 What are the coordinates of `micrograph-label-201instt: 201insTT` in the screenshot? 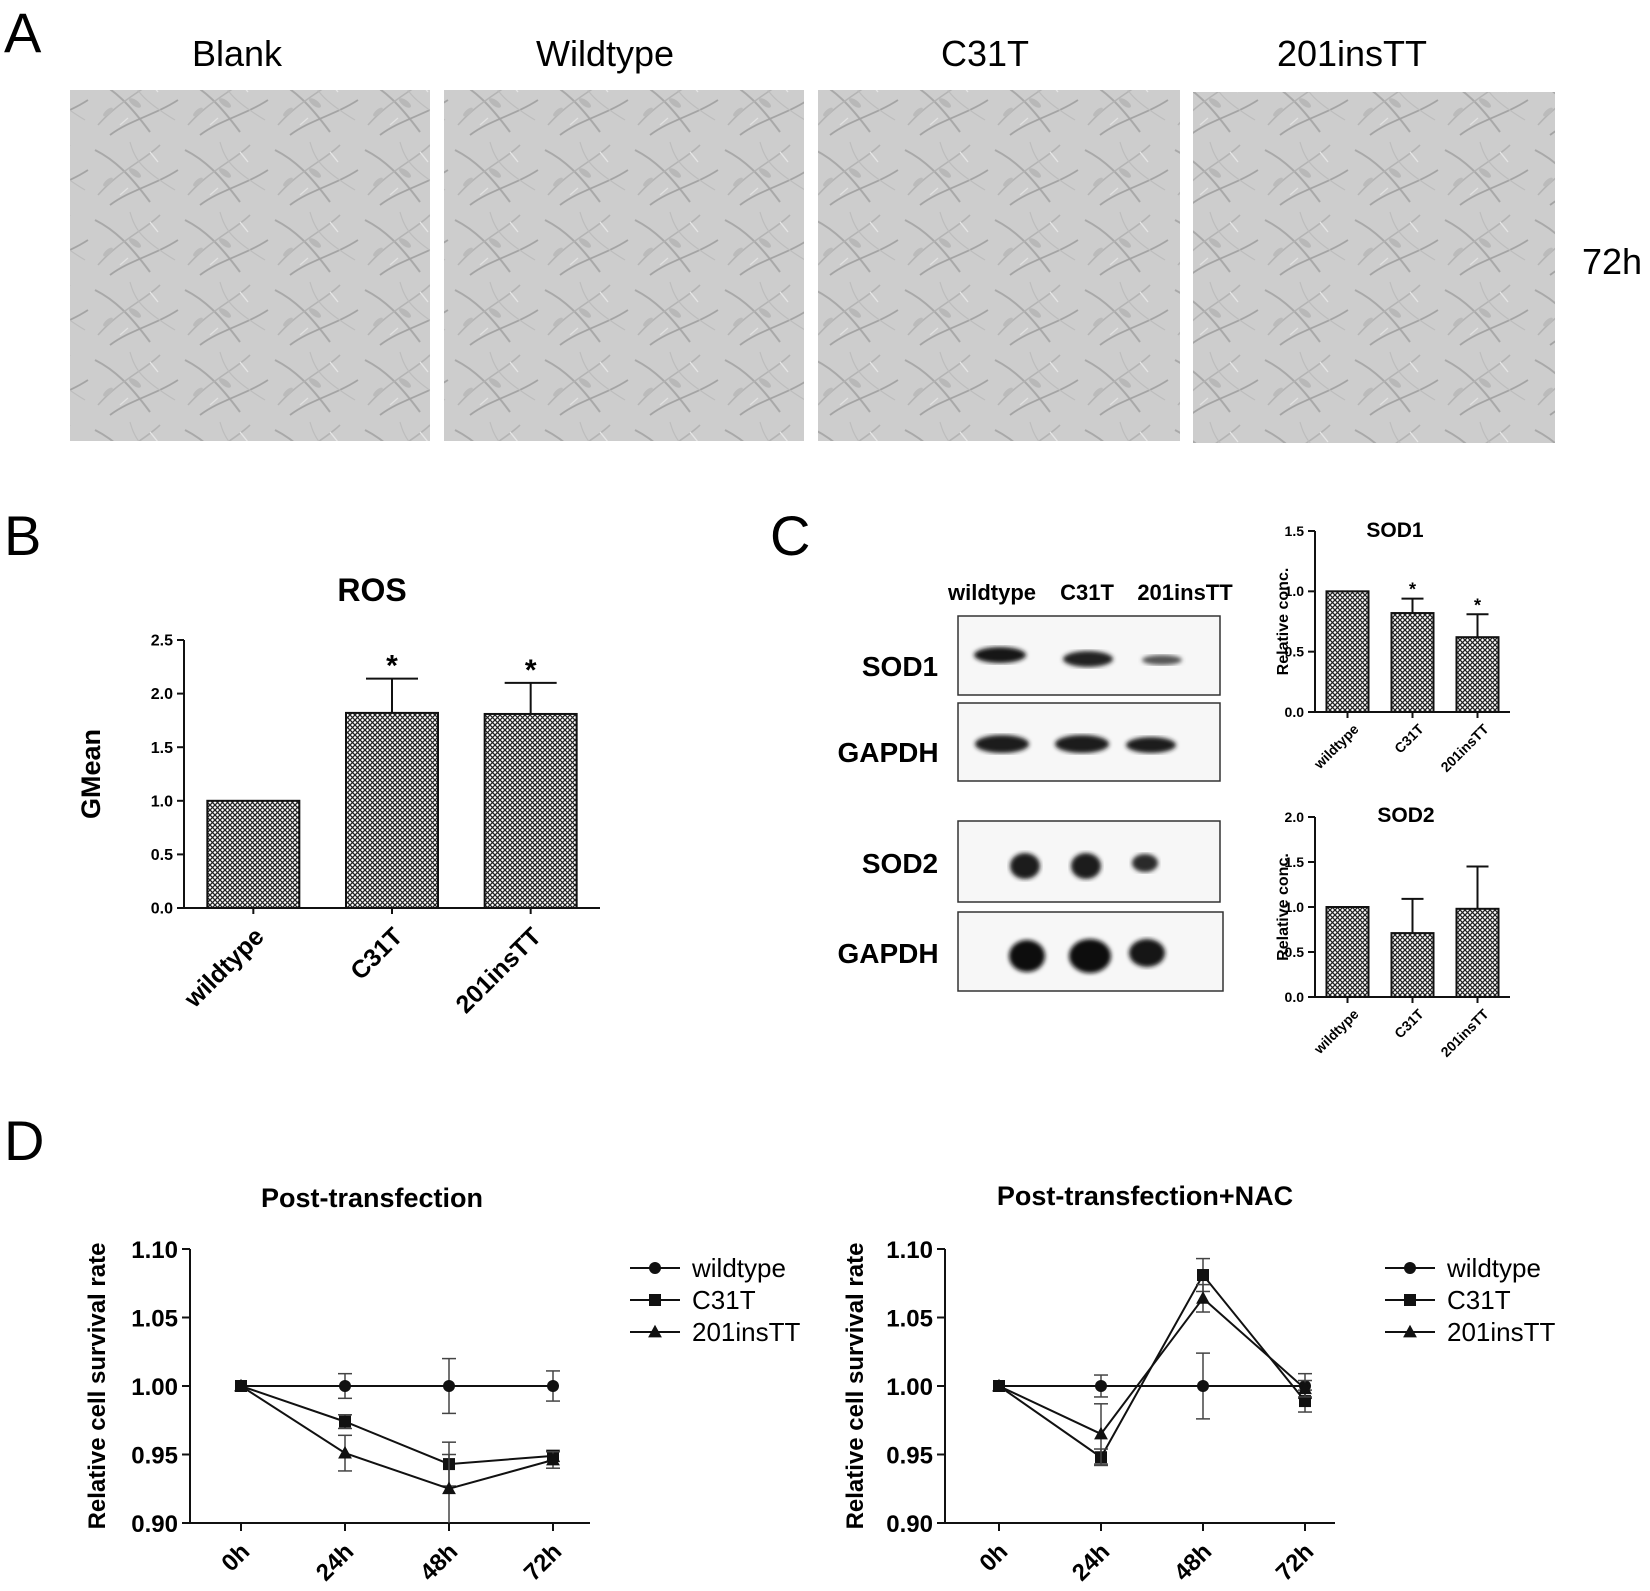 It's located at (1352, 53).